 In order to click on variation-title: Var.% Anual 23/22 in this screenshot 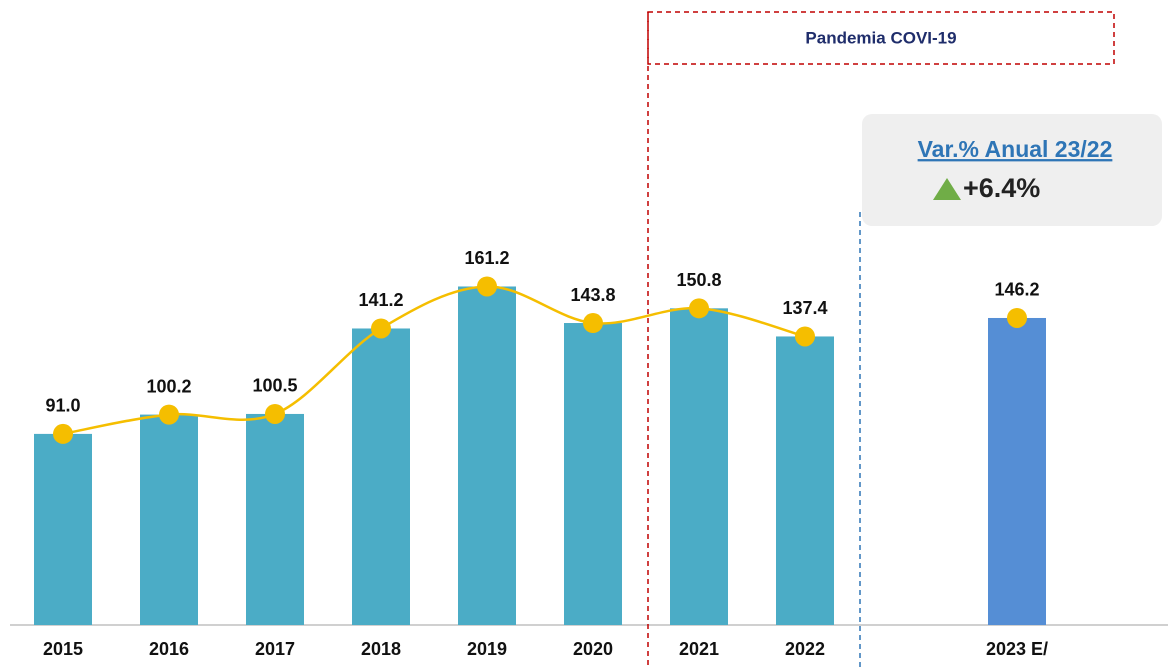, I will do `click(1015, 149)`.